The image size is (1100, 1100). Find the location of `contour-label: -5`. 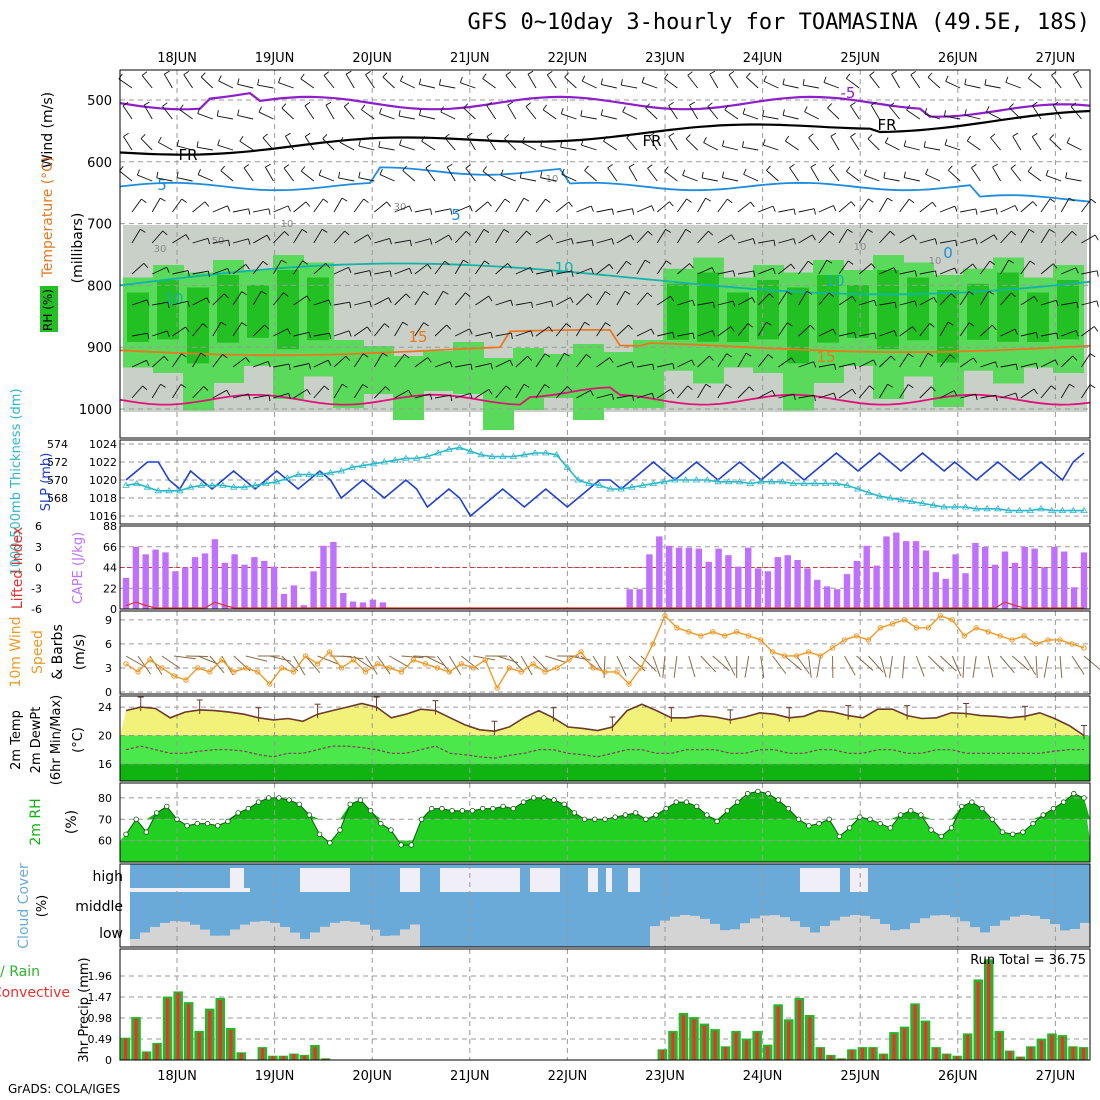

contour-label: -5 is located at coordinates (848, 93).